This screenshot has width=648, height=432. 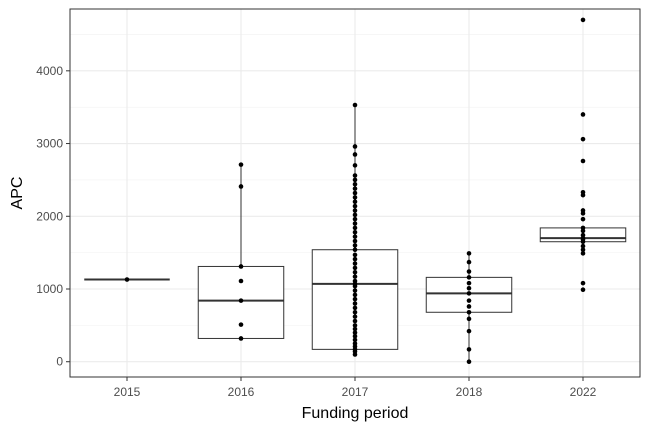 What do you see at coordinates (127, 392) in the screenshot?
I see `x-tick-label: 2015` at bounding box center [127, 392].